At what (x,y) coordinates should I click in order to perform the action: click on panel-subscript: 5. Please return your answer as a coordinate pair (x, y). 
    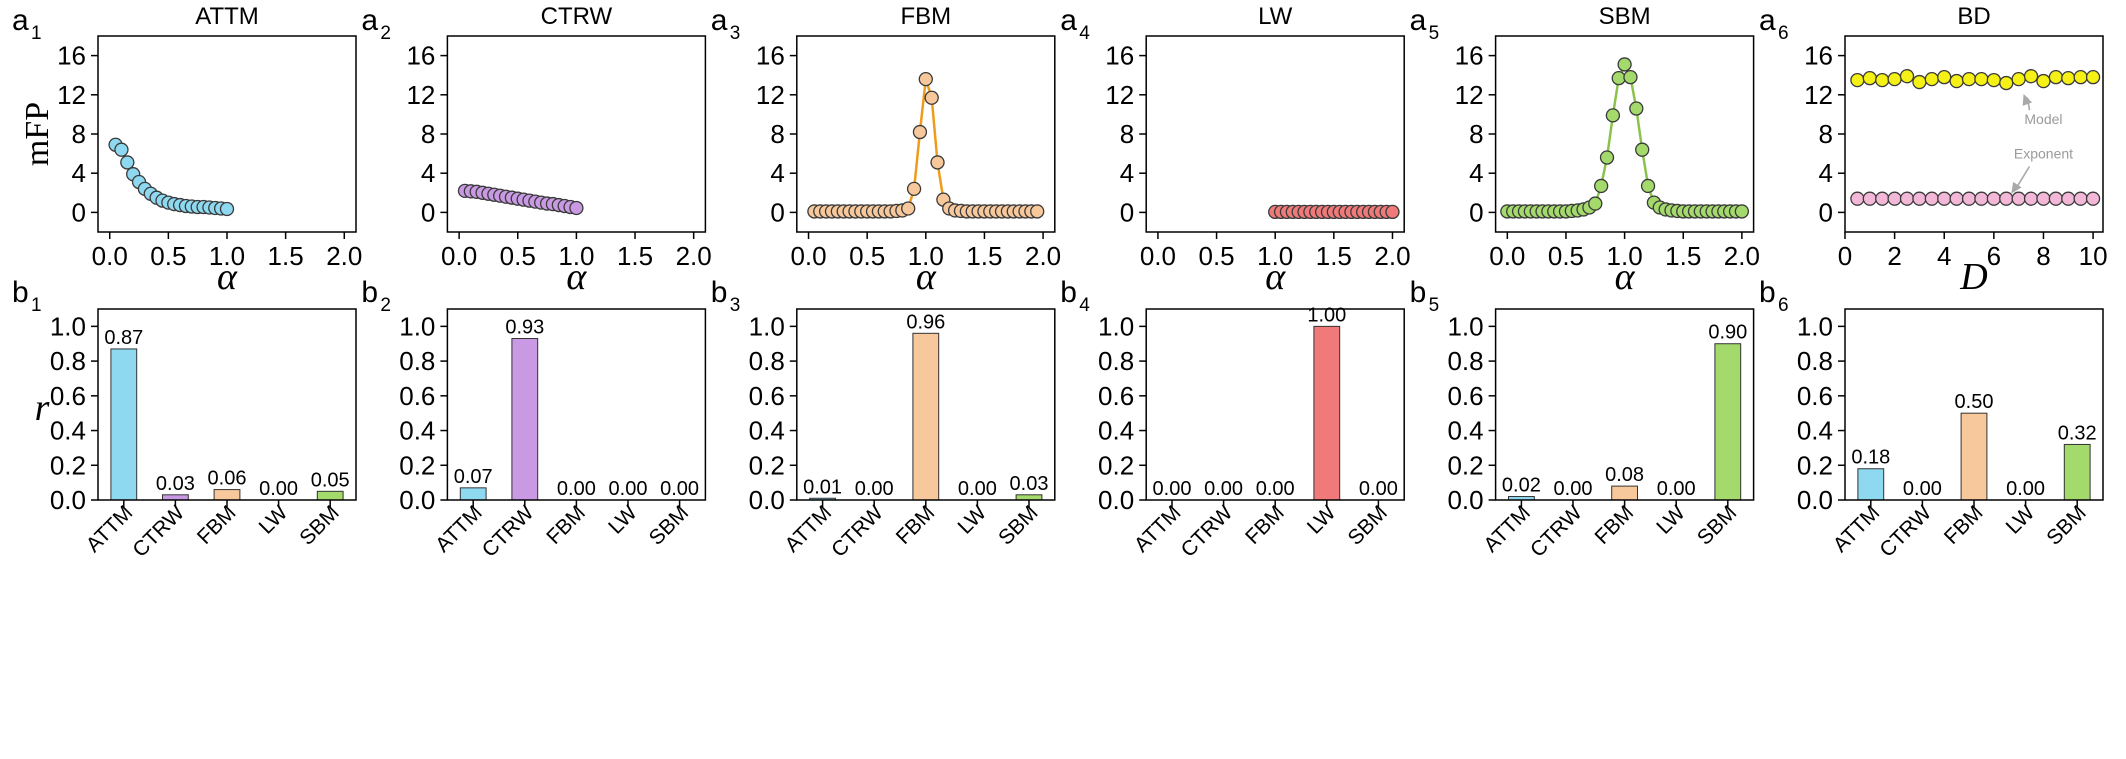
    Looking at the image, I should click on (1434, 33).